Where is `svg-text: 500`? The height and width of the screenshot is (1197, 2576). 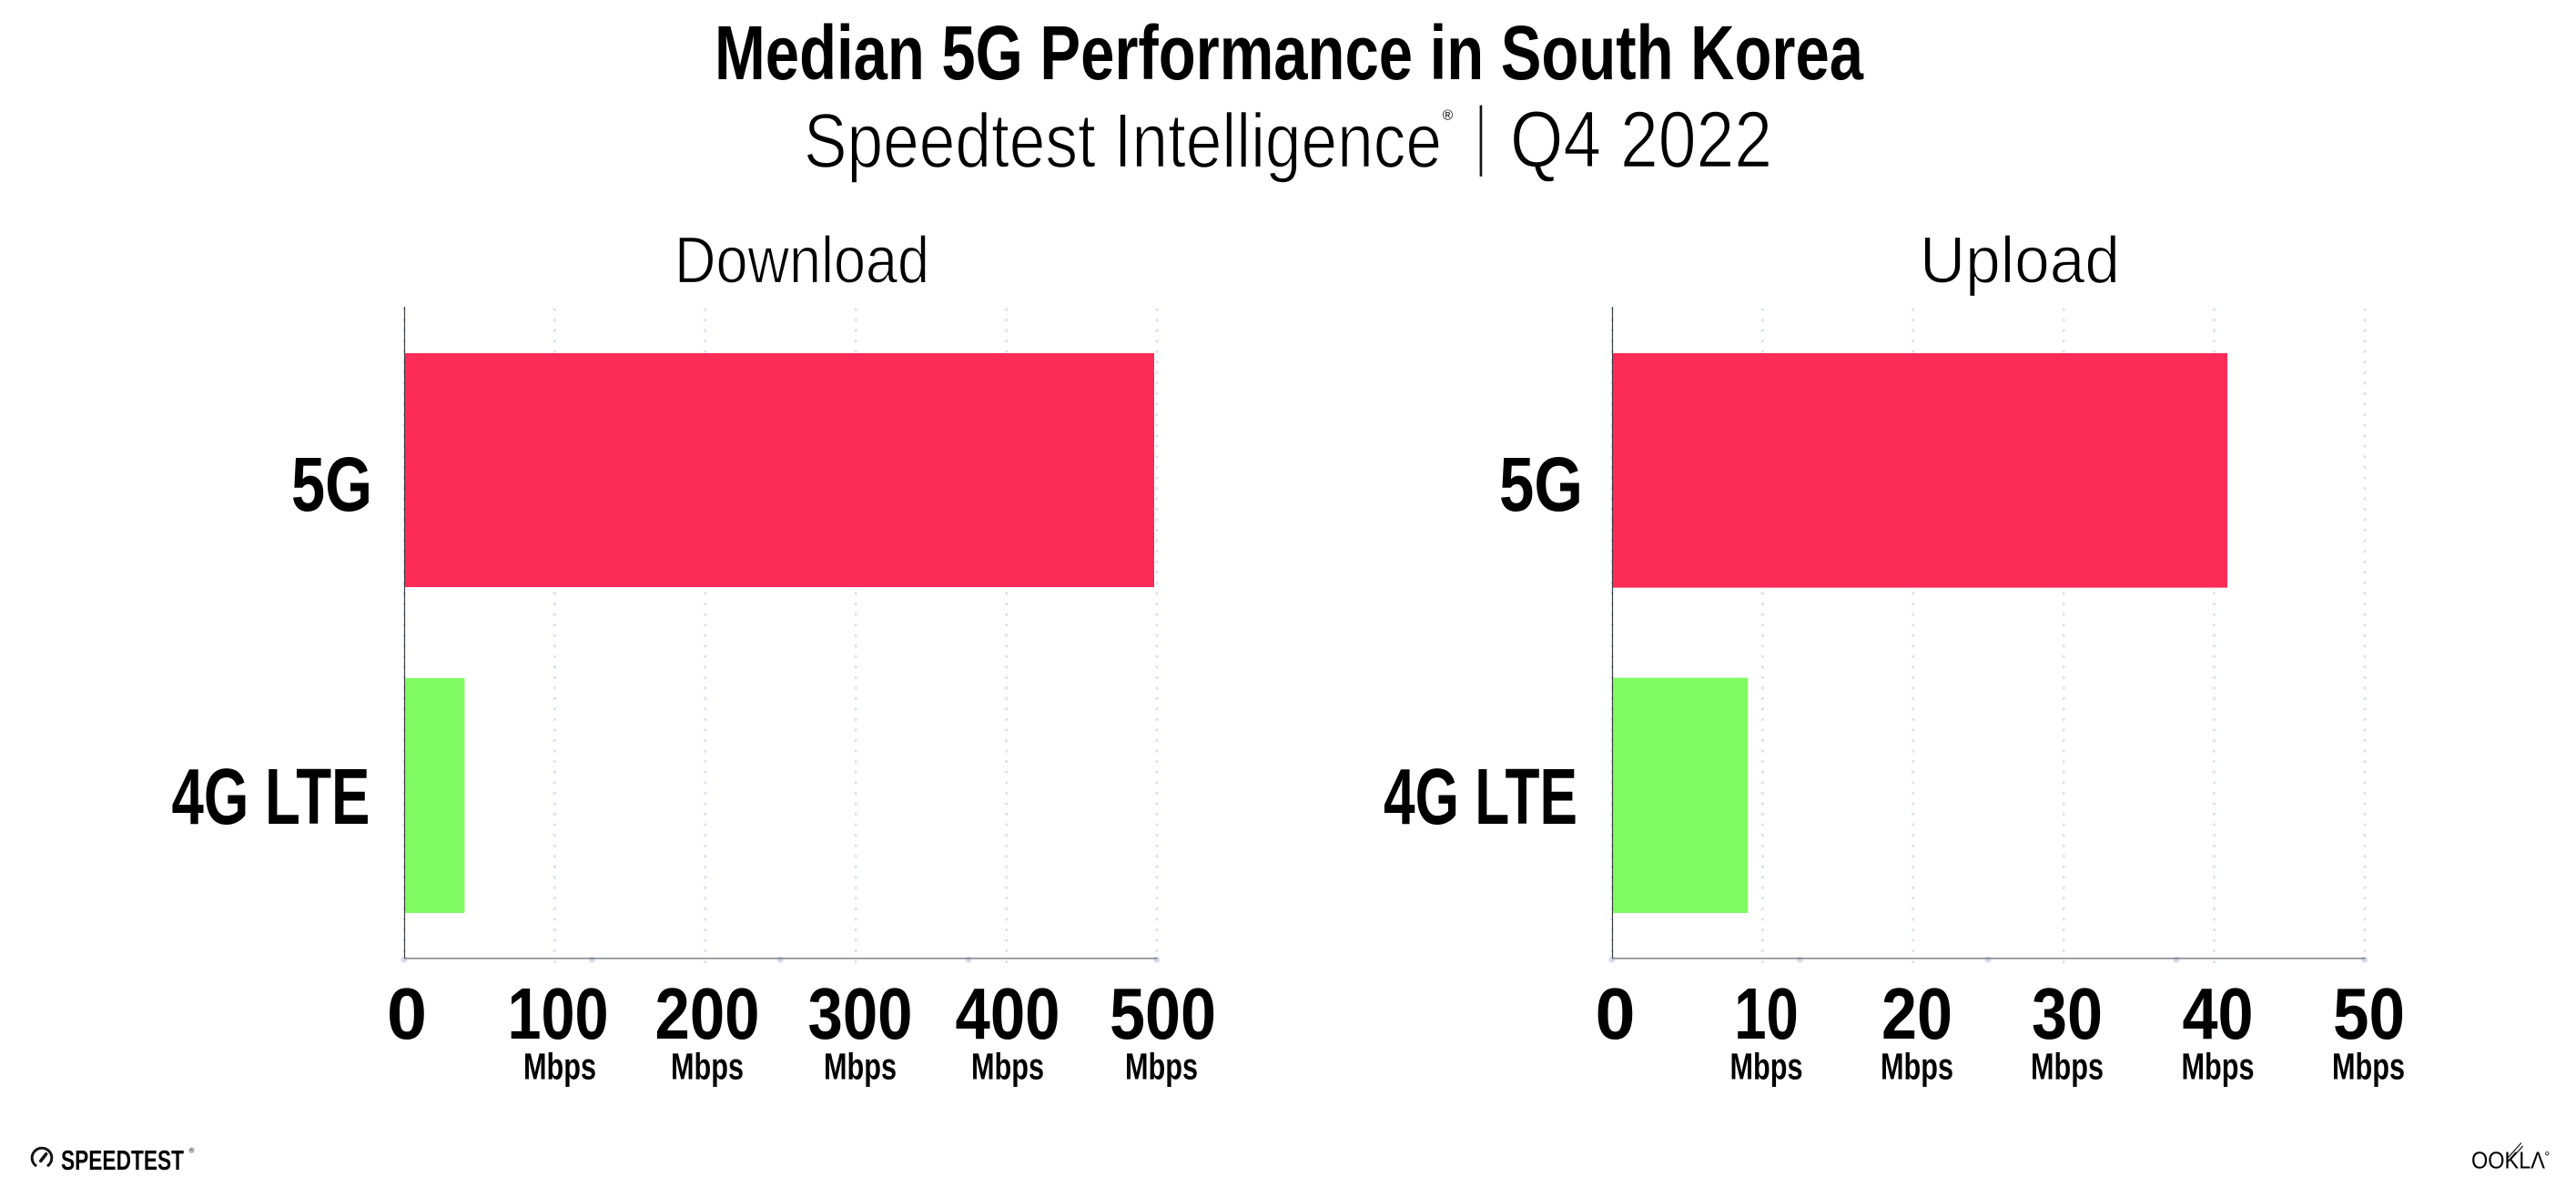 svg-text: 500 is located at coordinates (1163, 1014).